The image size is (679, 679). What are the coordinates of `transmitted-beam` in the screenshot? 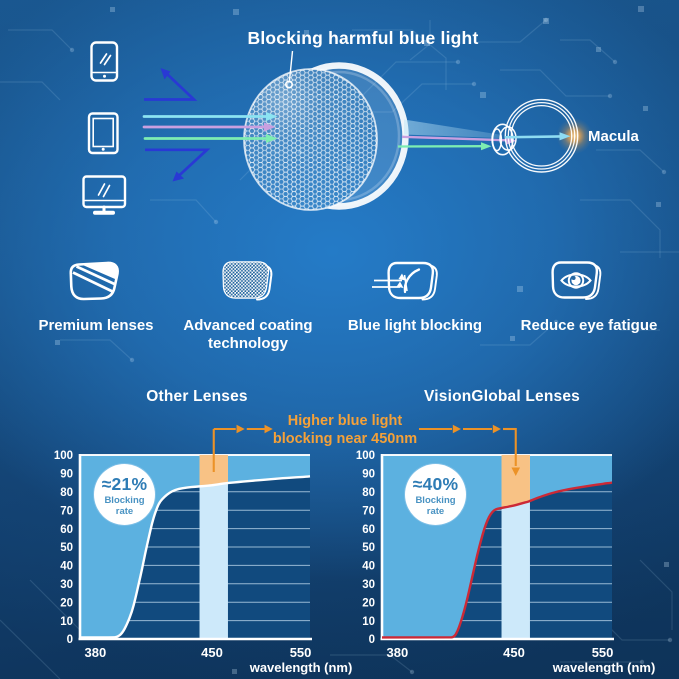 It's located at (457, 135).